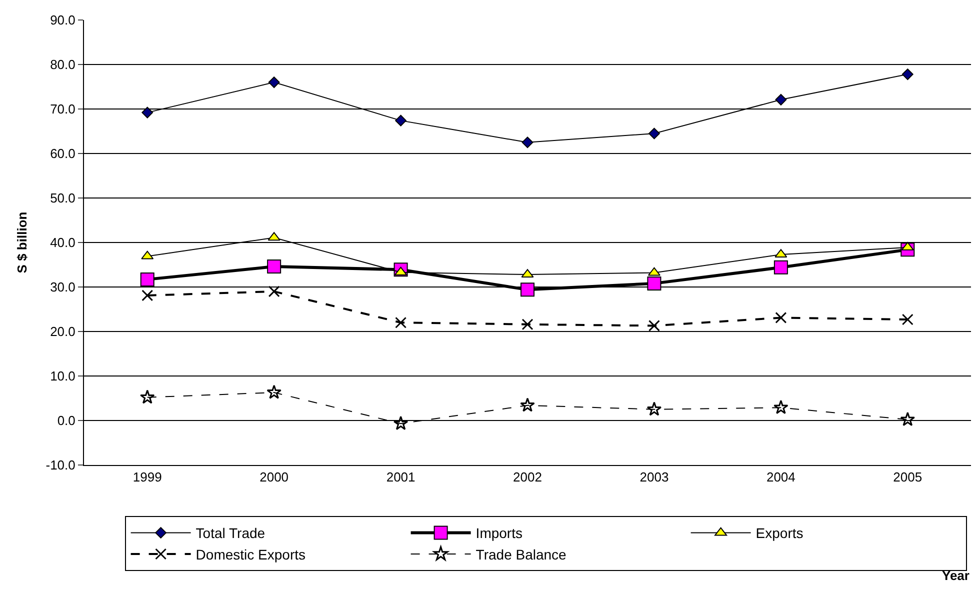  I want to click on legend-label: Exports, so click(780, 533).